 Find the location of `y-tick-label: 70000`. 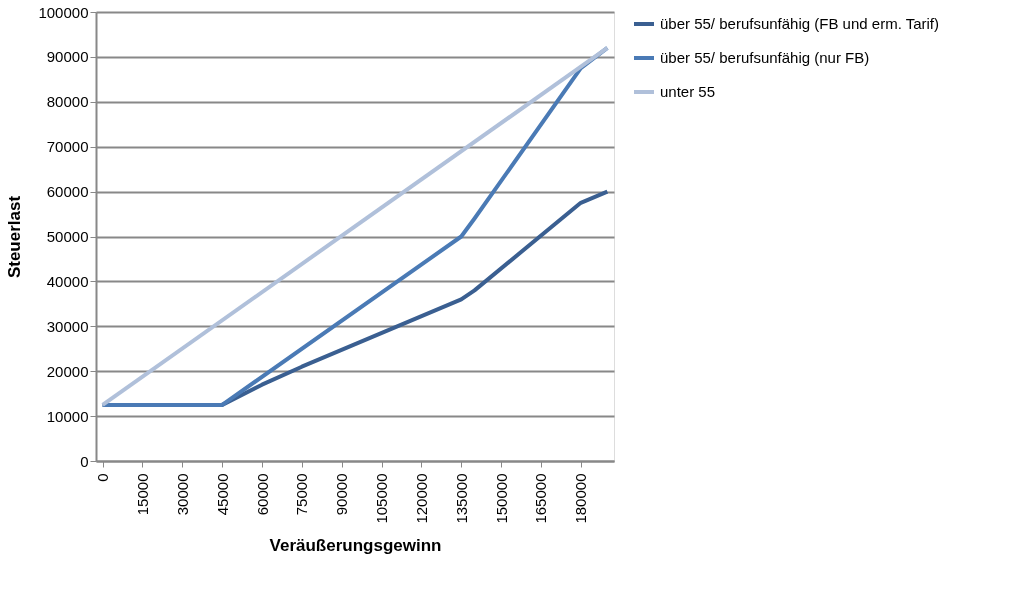

y-tick-label: 70000 is located at coordinates (67, 147).